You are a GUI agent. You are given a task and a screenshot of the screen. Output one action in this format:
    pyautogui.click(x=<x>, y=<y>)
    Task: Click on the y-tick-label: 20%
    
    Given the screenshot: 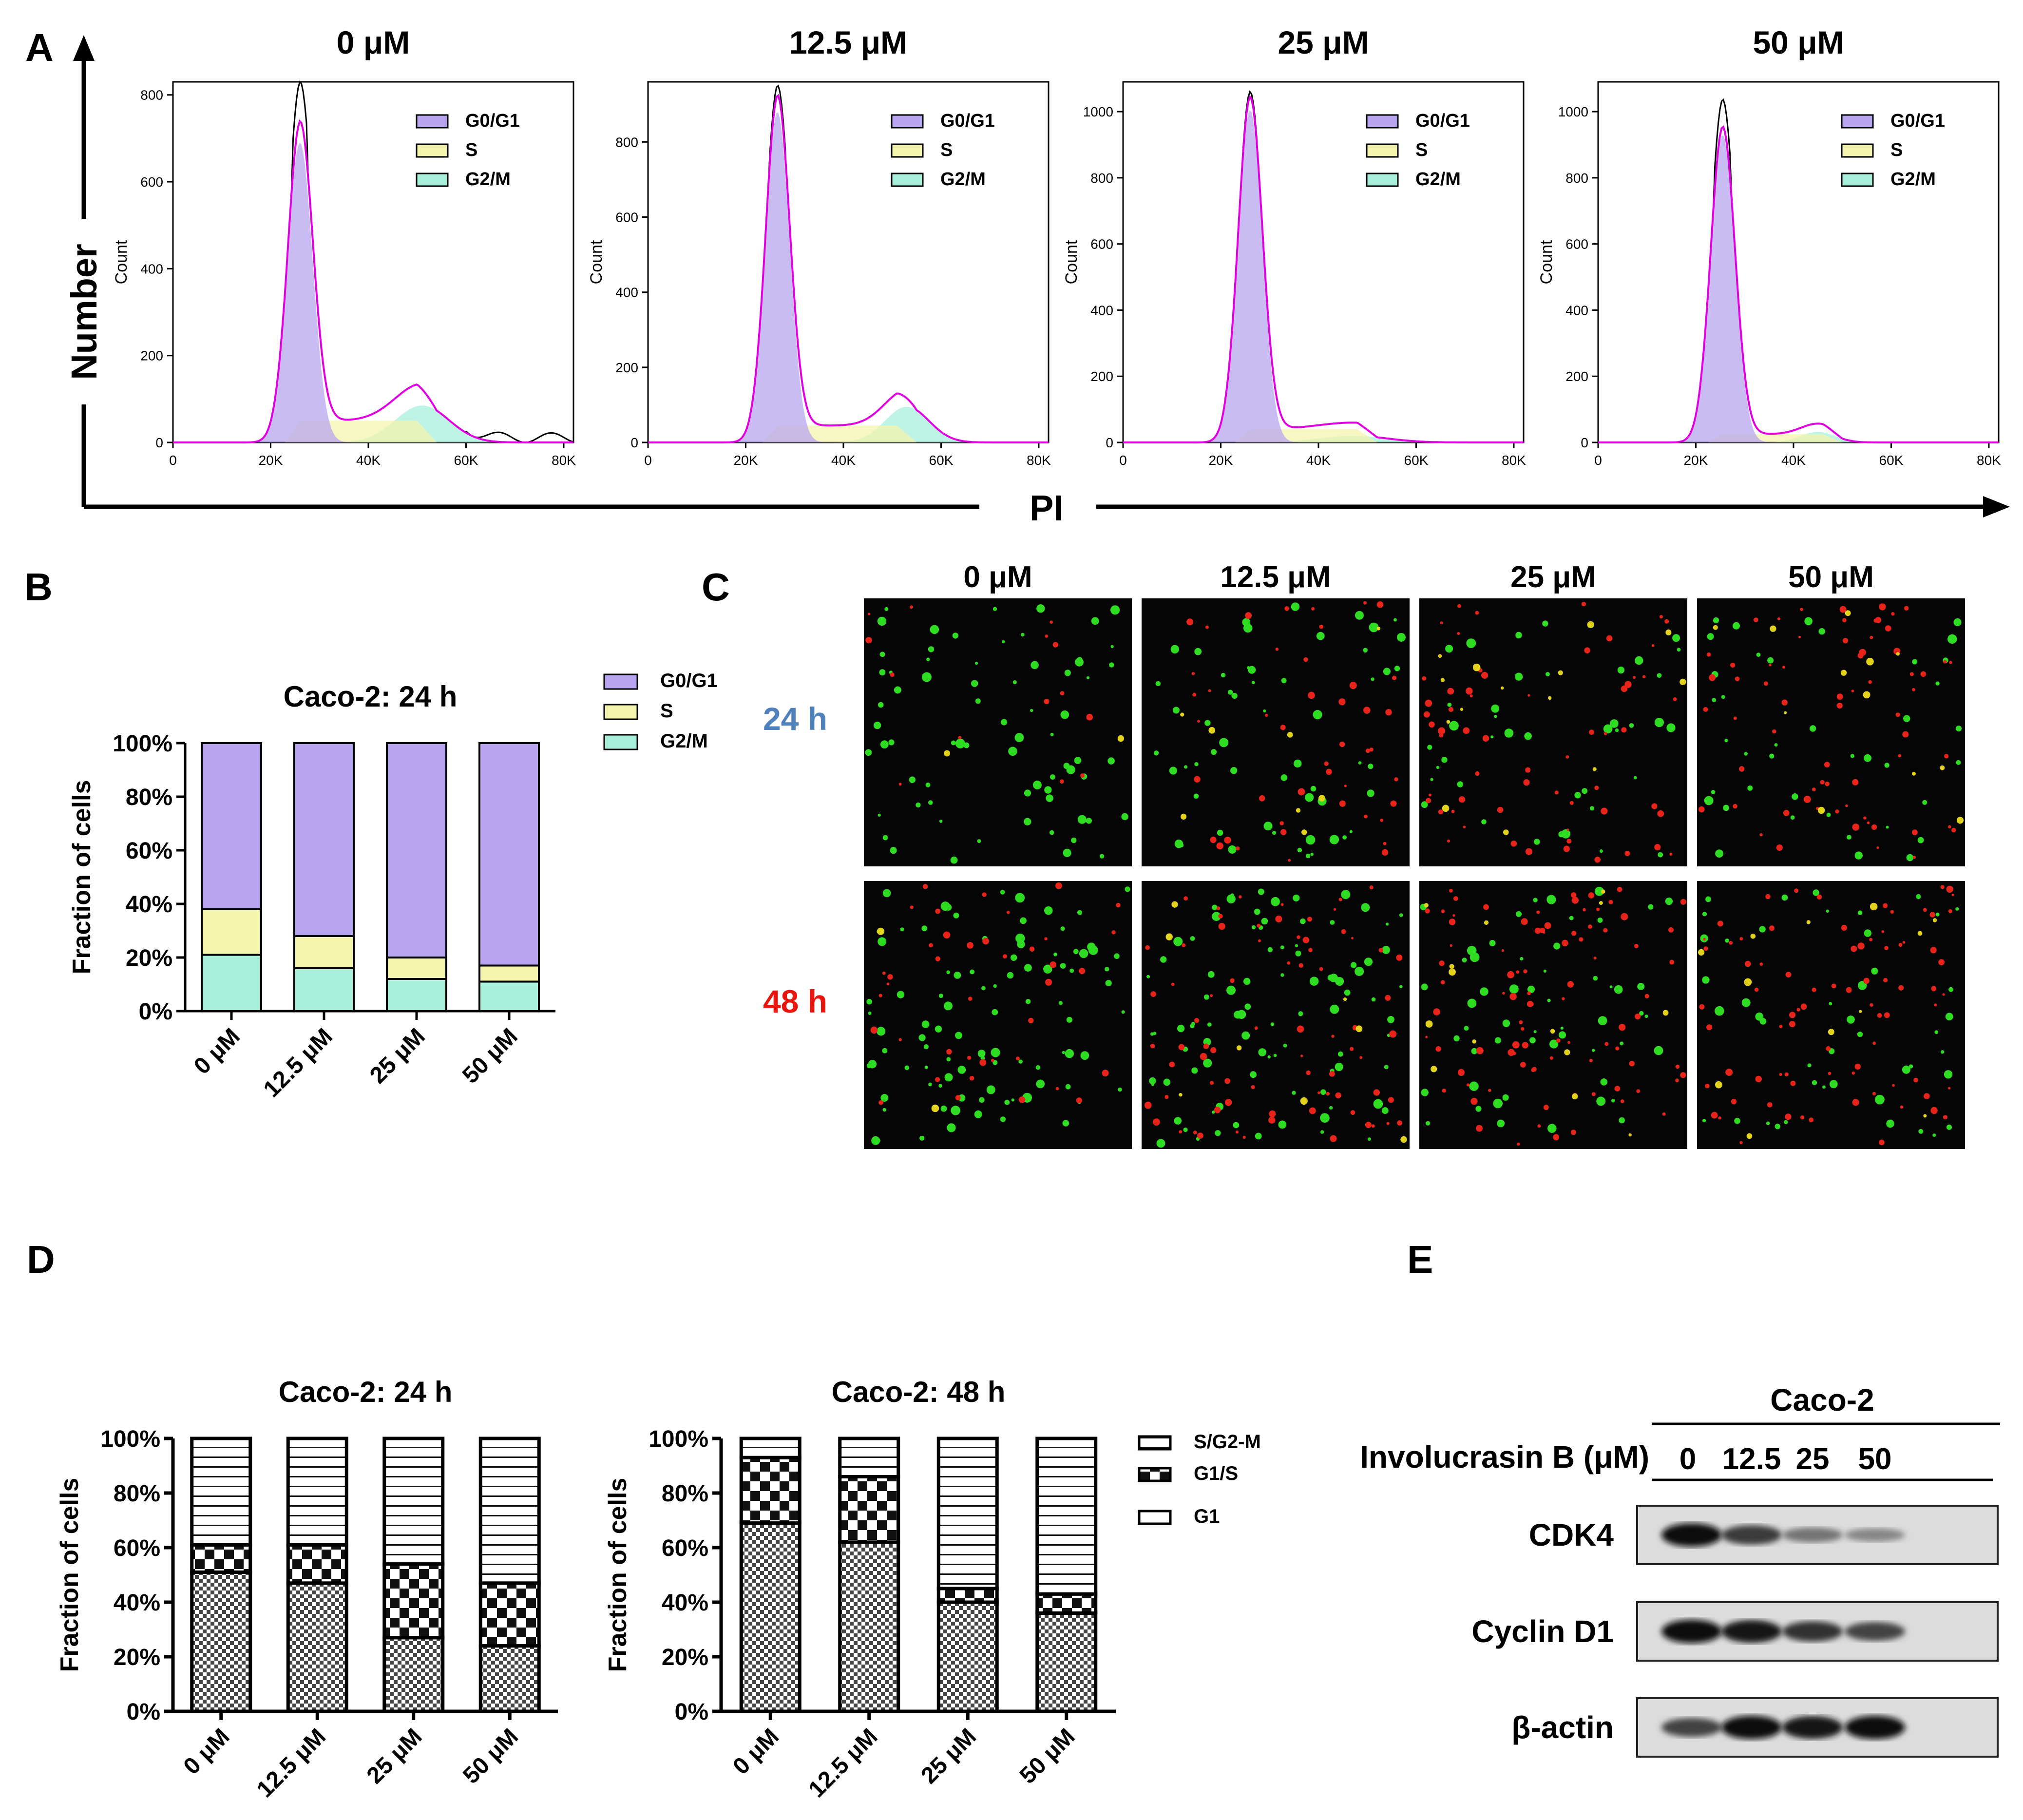 What is the action you would take?
    pyautogui.click(x=137, y=1657)
    